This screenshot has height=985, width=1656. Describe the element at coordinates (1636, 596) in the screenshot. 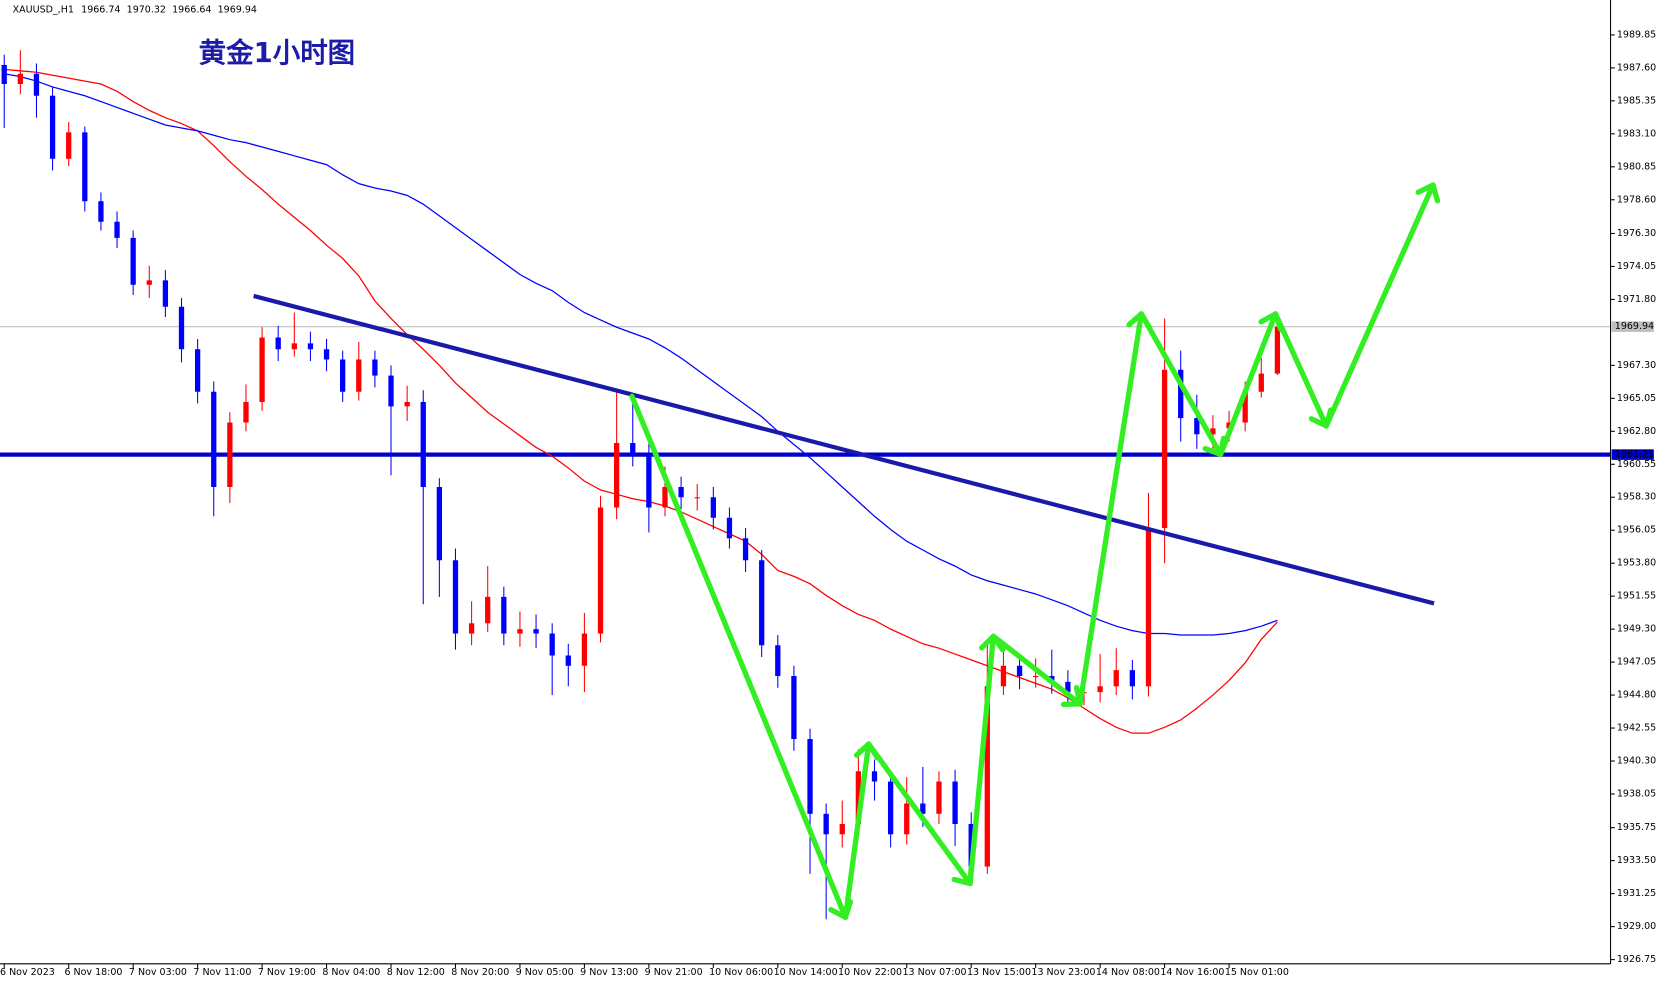

I see `y-tick-label: 1951.55` at that location.